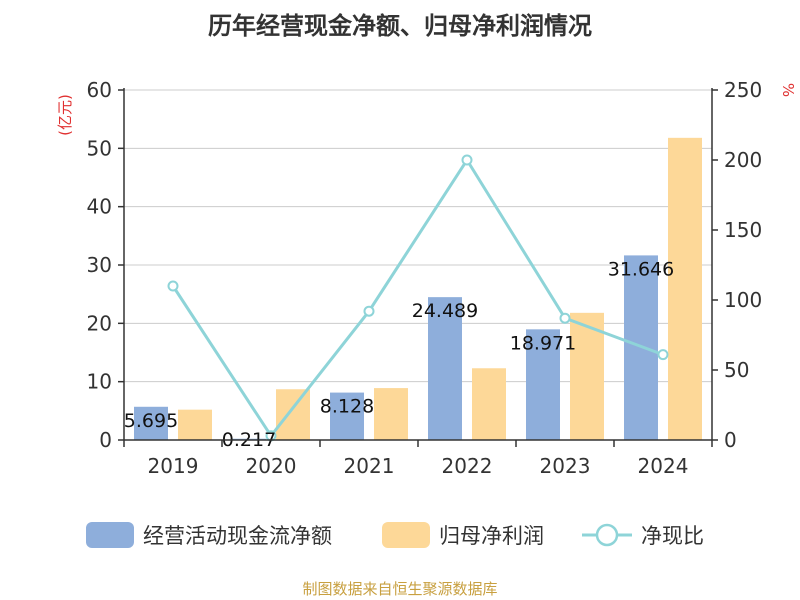 The height and width of the screenshot is (600, 800). What do you see at coordinates (237, 536) in the screenshot?
I see `legend-label-operating-cashflow: 经营活动现金流净额` at bounding box center [237, 536].